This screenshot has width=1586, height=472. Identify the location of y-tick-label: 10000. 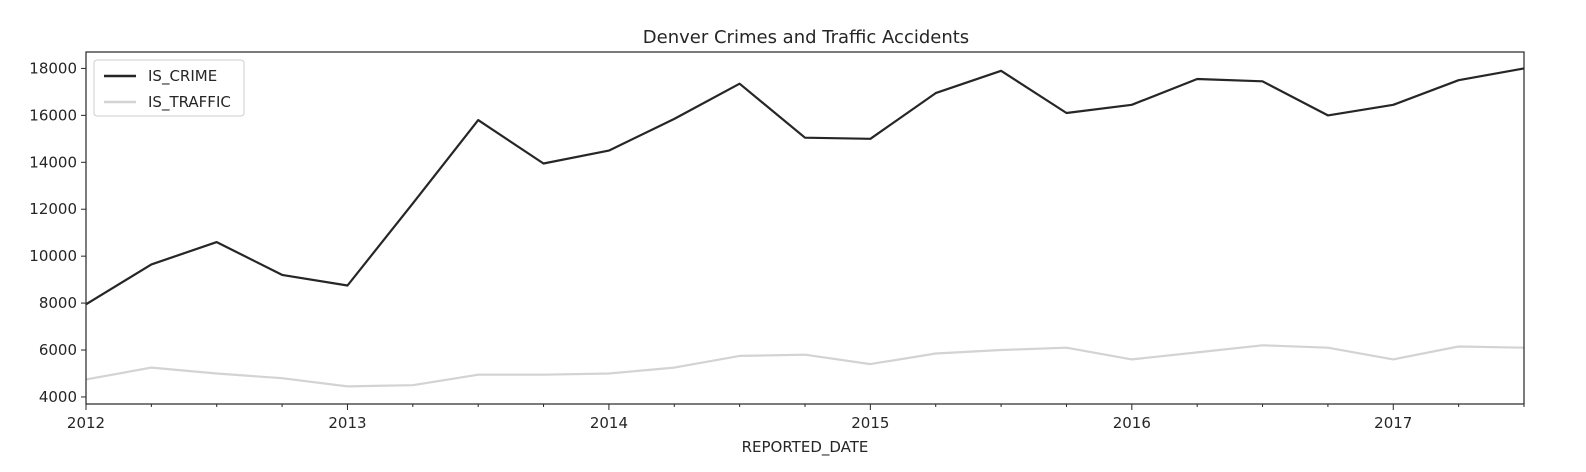
(53, 256).